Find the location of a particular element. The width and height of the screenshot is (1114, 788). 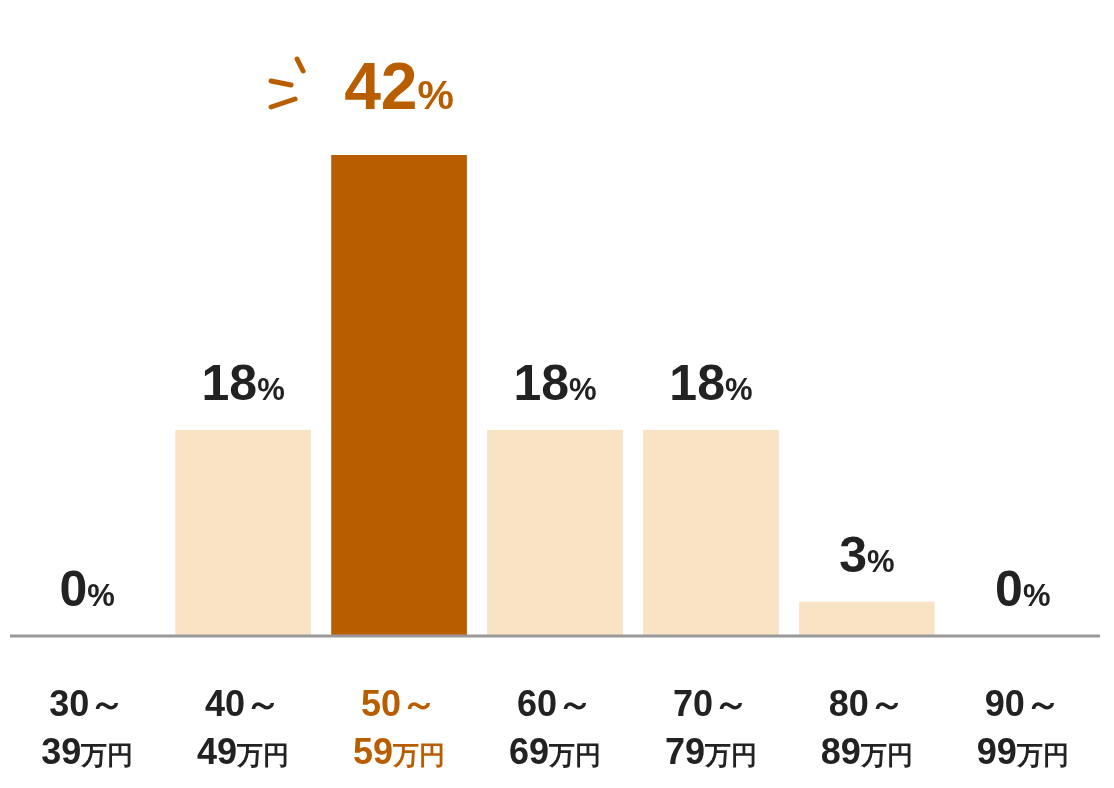

x-tick-label: 60～ 69万円 is located at coordinates (555, 727).